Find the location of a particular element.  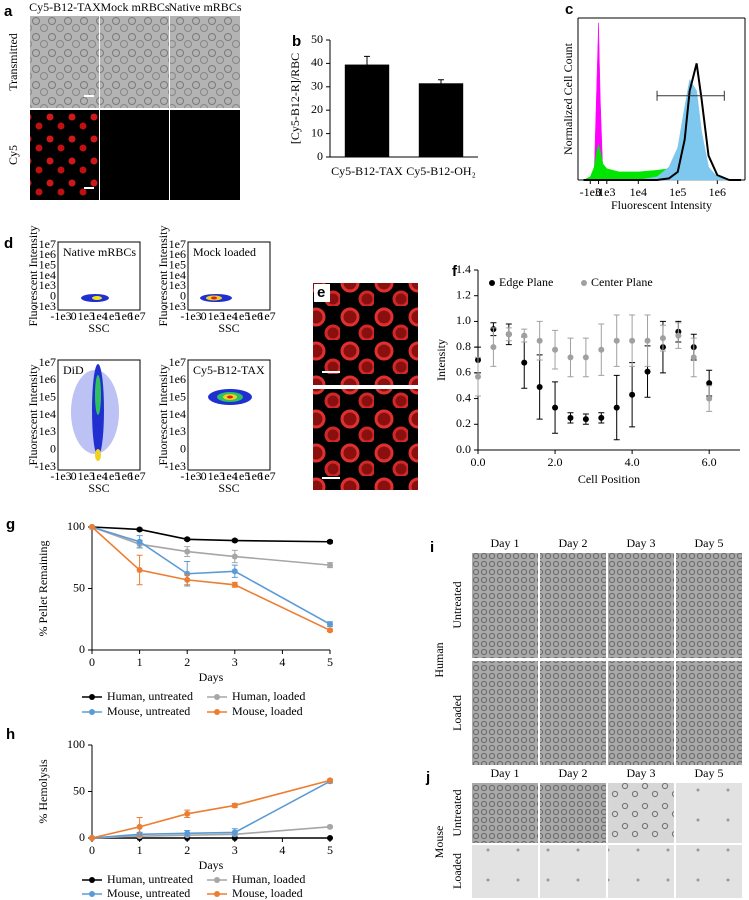

y-tick-label: 1.0 is located at coordinates (463, 320).